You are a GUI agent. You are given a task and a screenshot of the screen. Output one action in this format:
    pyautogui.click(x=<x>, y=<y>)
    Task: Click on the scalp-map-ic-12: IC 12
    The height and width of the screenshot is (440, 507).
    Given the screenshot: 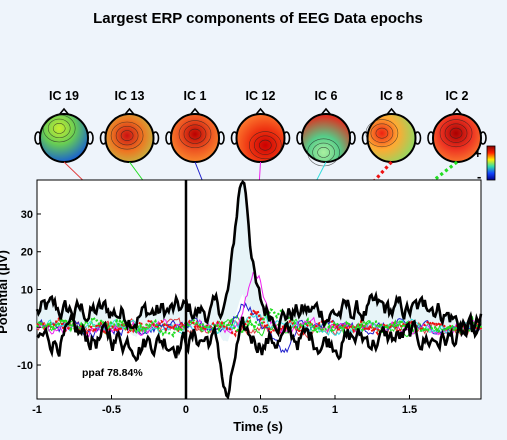 What is the action you would take?
    pyautogui.click(x=260, y=126)
    